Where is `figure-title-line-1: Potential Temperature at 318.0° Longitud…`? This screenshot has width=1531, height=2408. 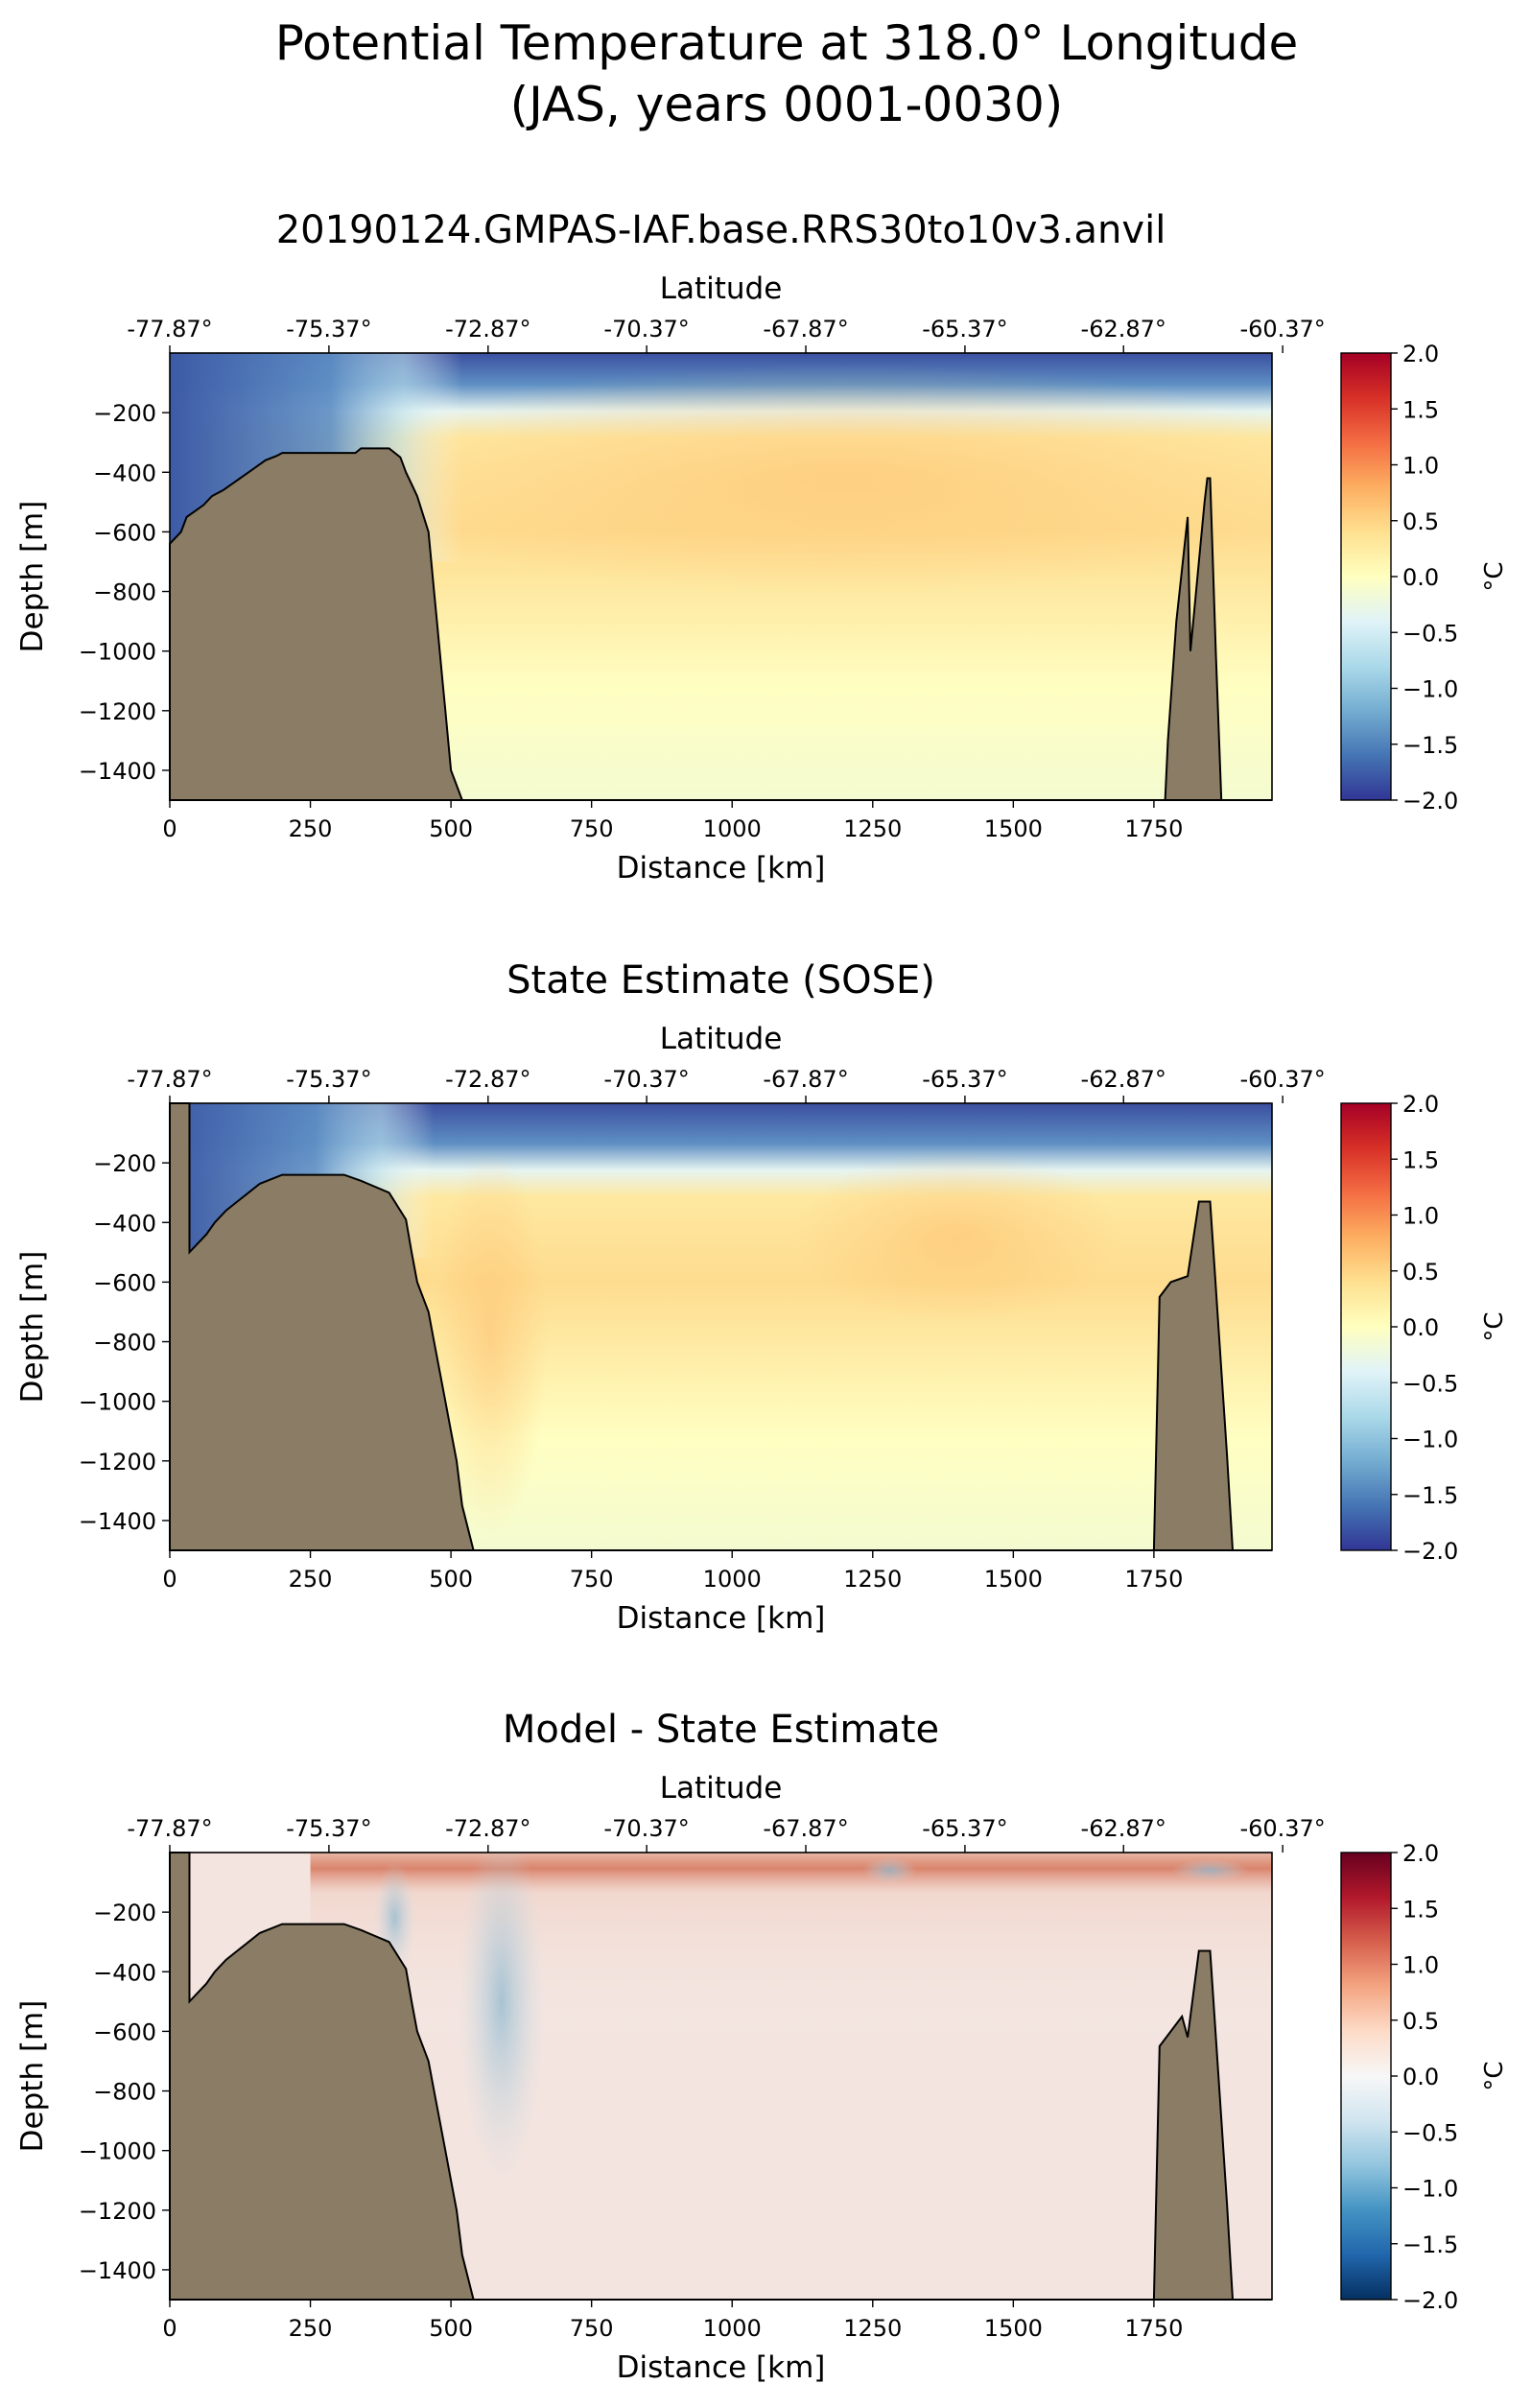
figure-title-line-1: Potential Temperature at 318.0° Longitud… is located at coordinates (786, 43).